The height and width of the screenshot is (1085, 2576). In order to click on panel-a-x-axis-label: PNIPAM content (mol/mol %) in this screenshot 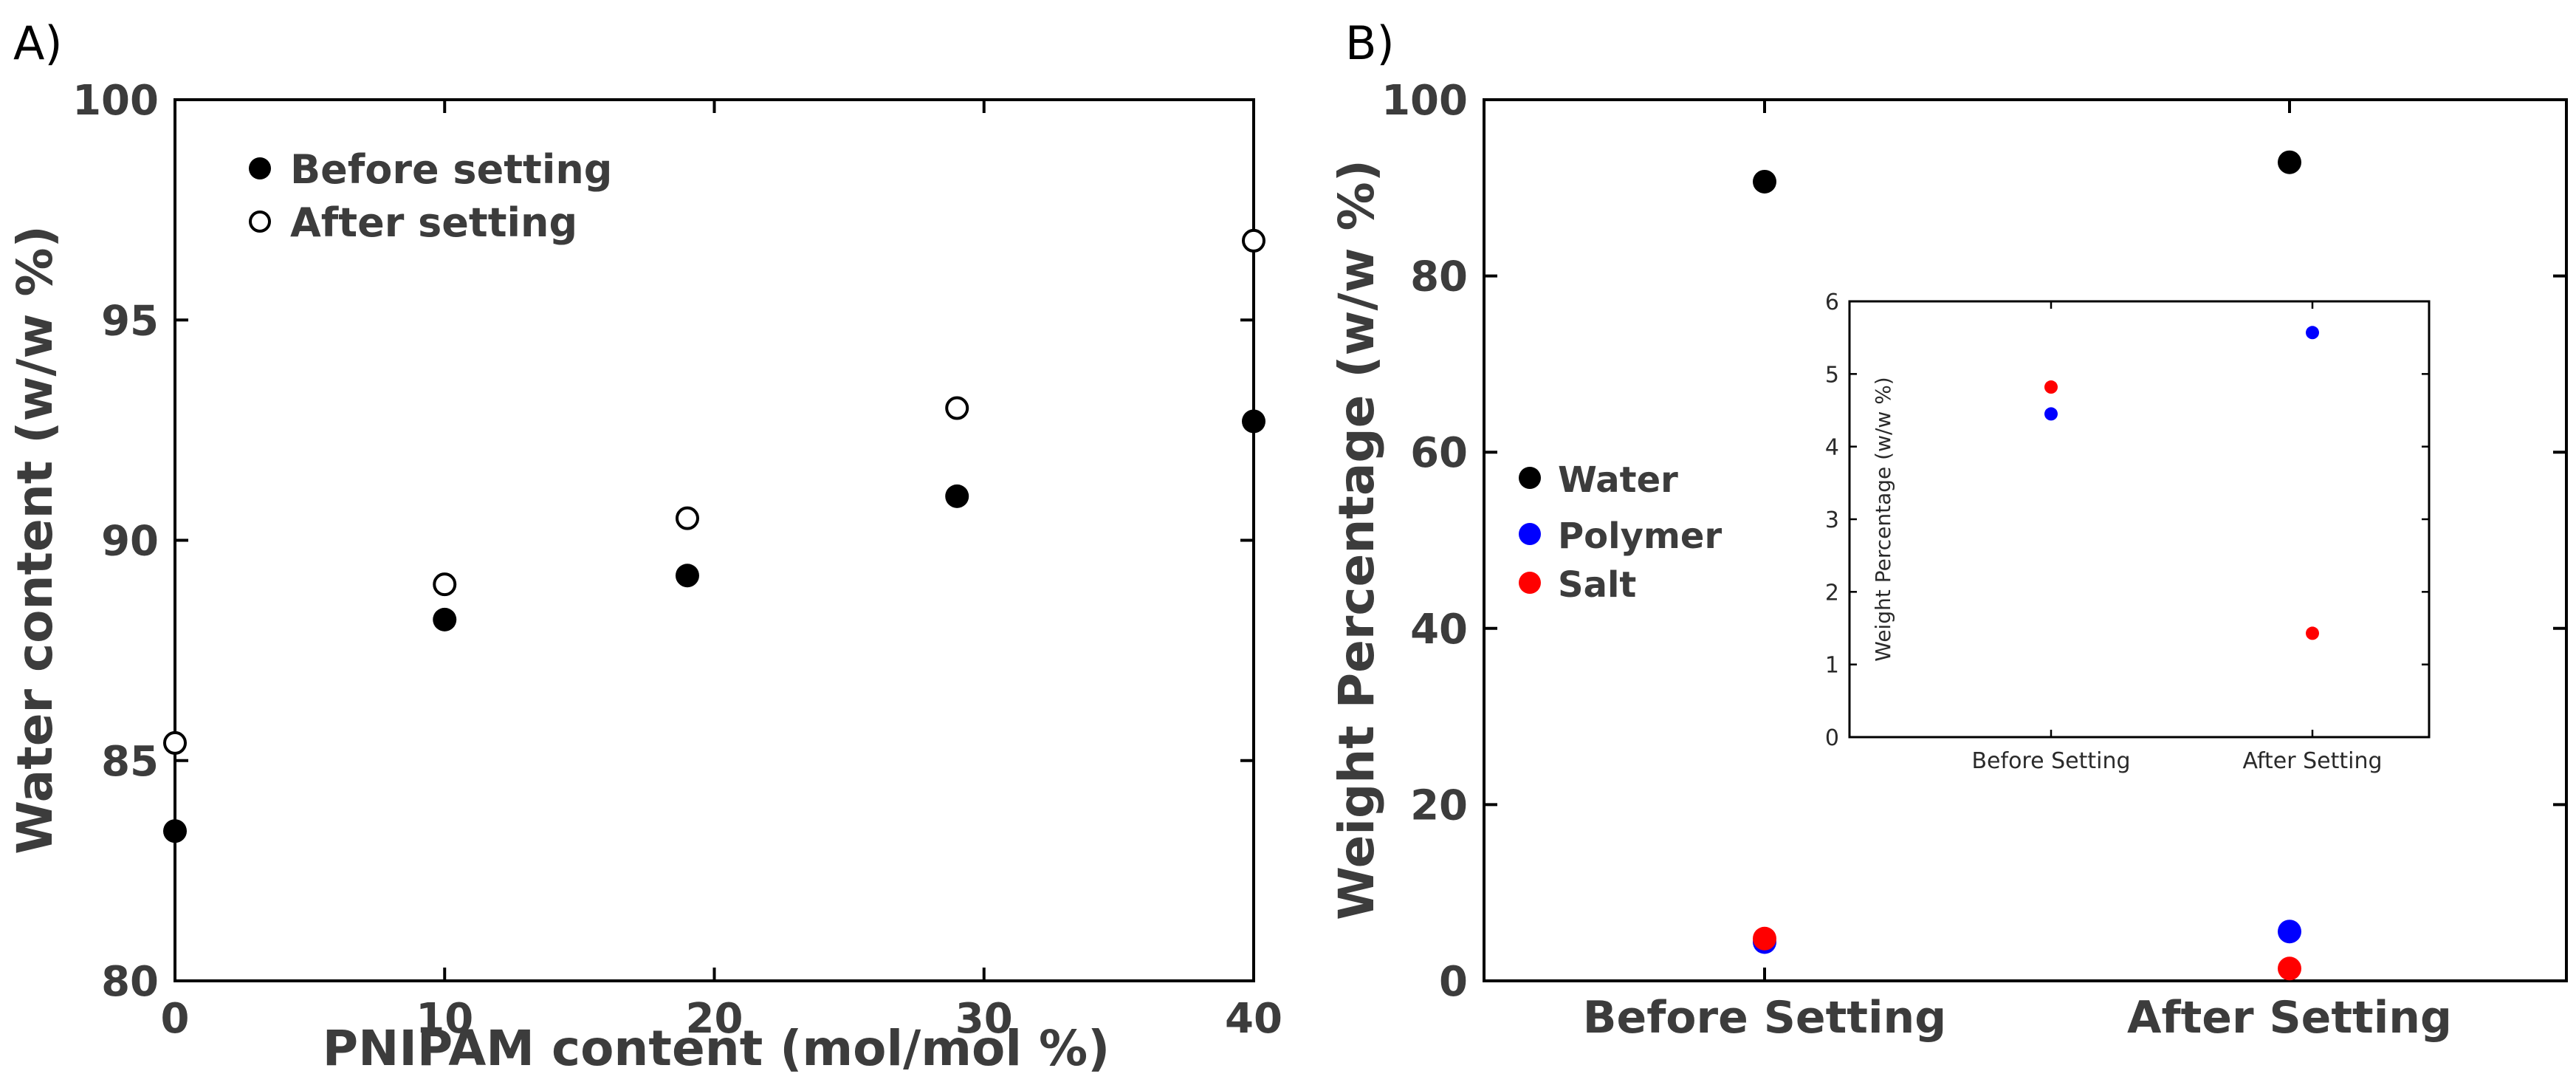, I will do `click(716, 1048)`.